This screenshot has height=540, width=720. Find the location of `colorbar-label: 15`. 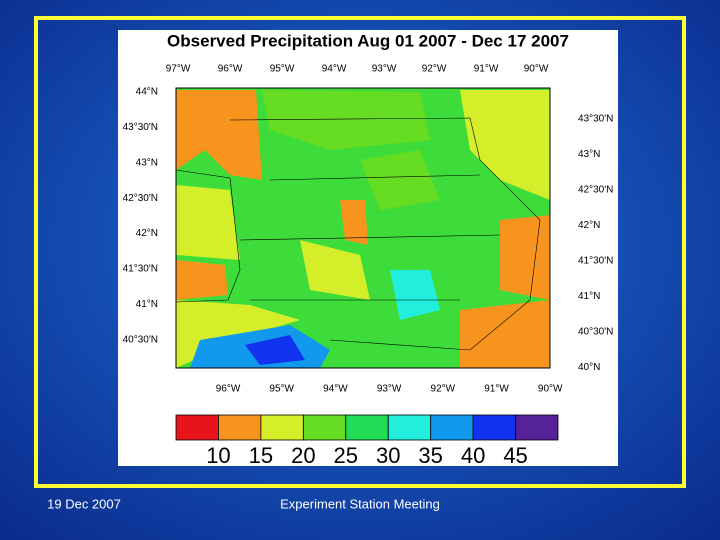

colorbar-label: 15 is located at coordinates (261, 455).